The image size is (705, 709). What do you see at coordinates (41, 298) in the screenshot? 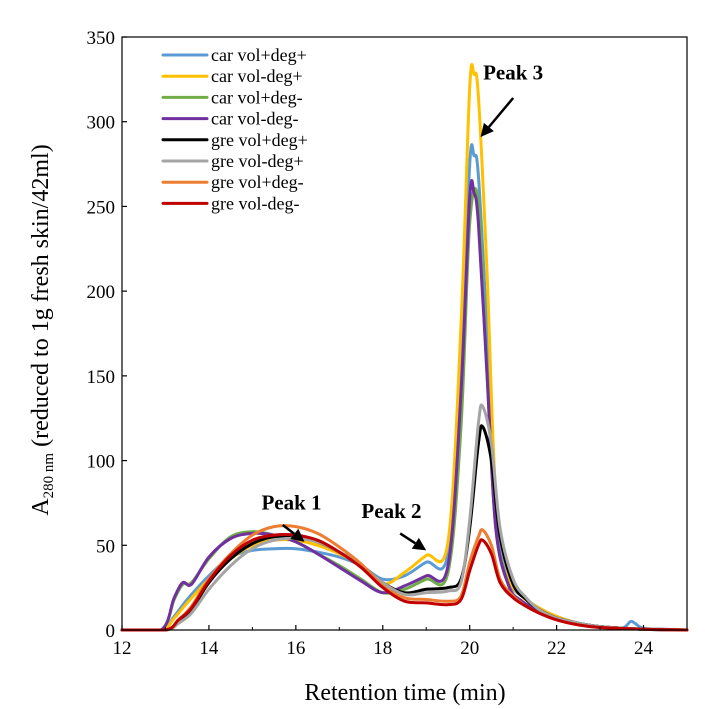
I see `y-axis-title-suffix: (reduced to 1g fresh skin/42ml)` at bounding box center [41, 298].